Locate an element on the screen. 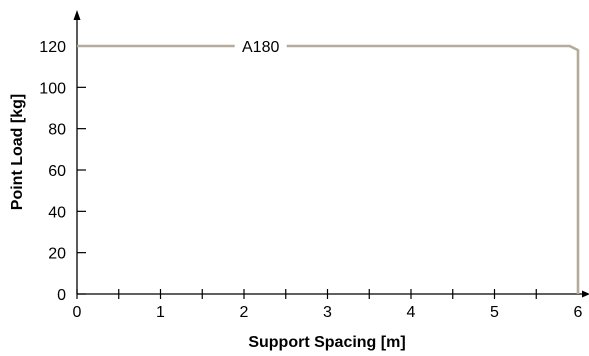 Image resolution: width=589 pixels, height=356 pixels. x-tick-label: 5 is located at coordinates (494, 312).